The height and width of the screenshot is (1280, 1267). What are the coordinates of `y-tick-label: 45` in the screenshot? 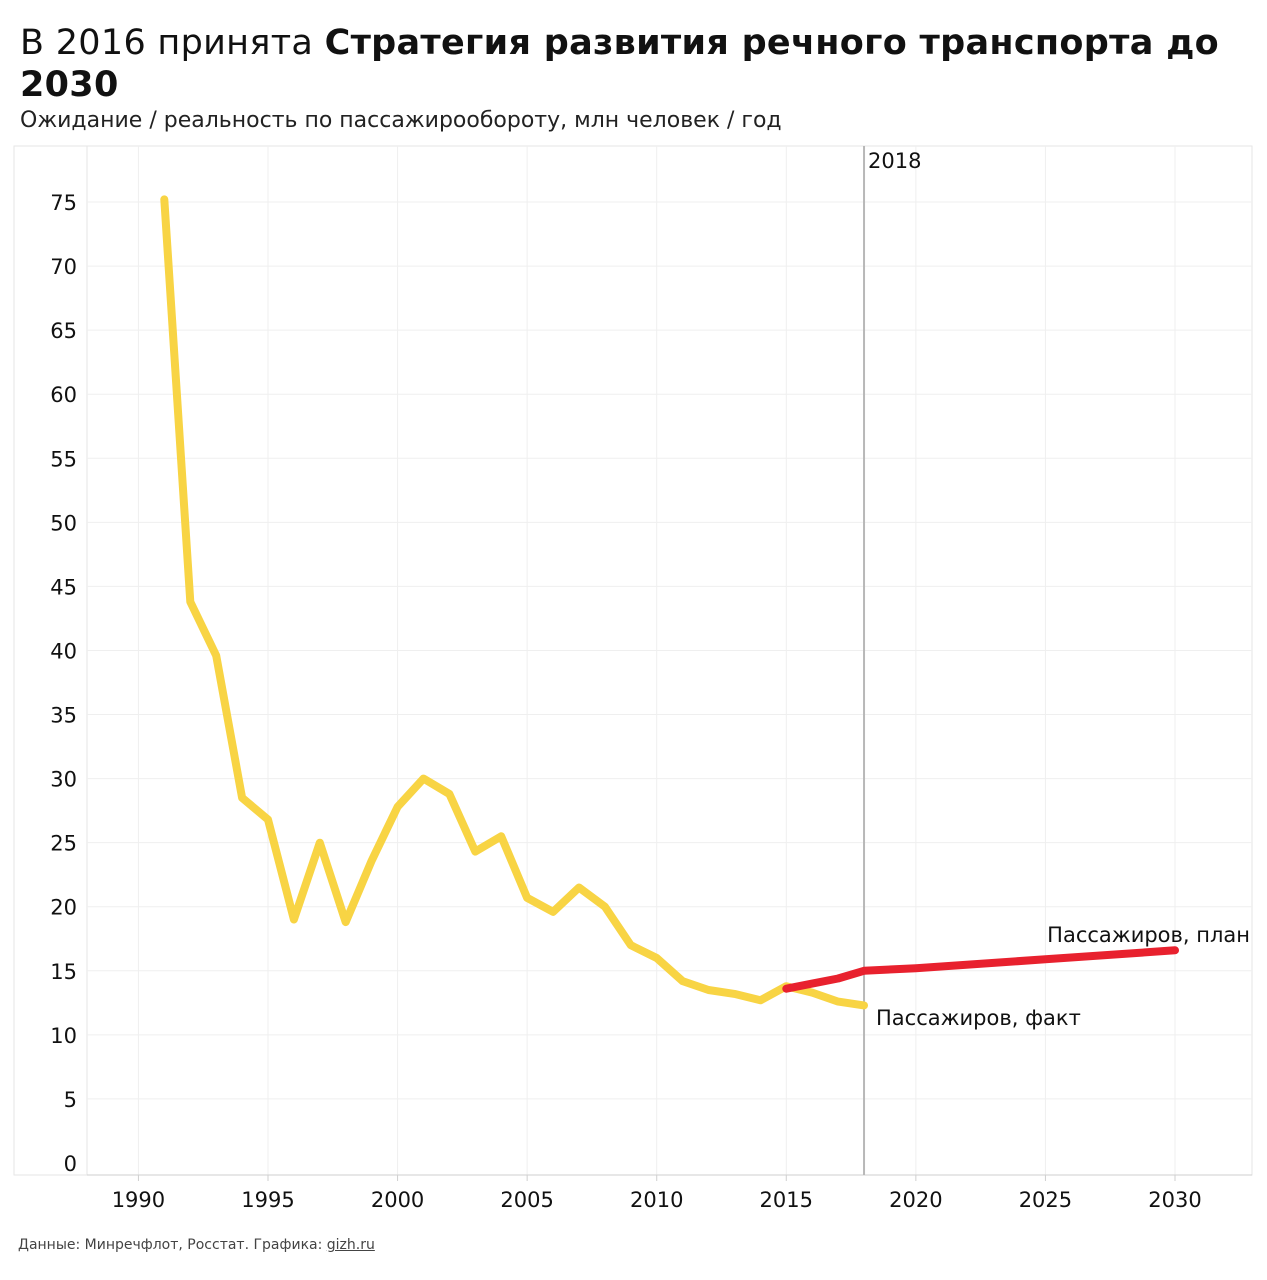 It's located at (63, 587).